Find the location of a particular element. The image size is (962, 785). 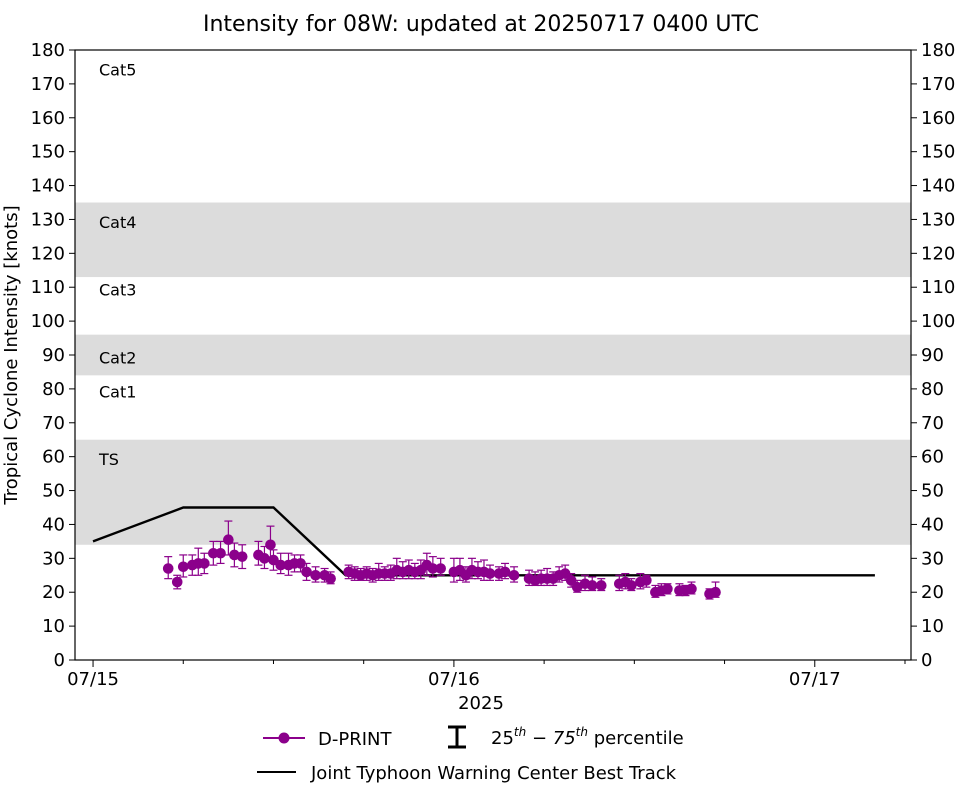

band-cat2 is located at coordinates (493, 355).